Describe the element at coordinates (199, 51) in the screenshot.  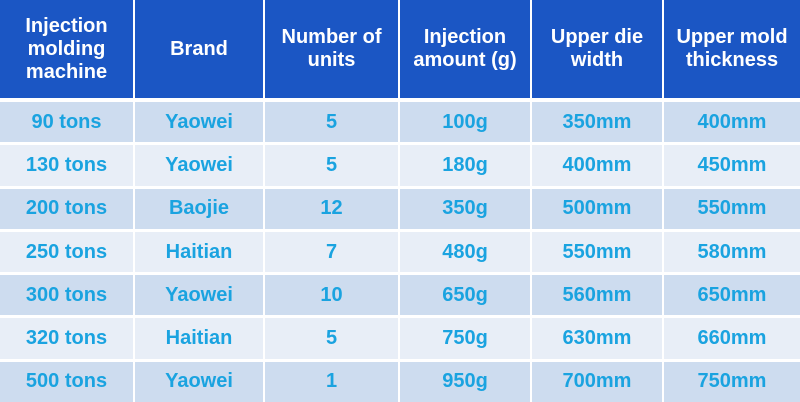
I see `header-brand: Brand` at that location.